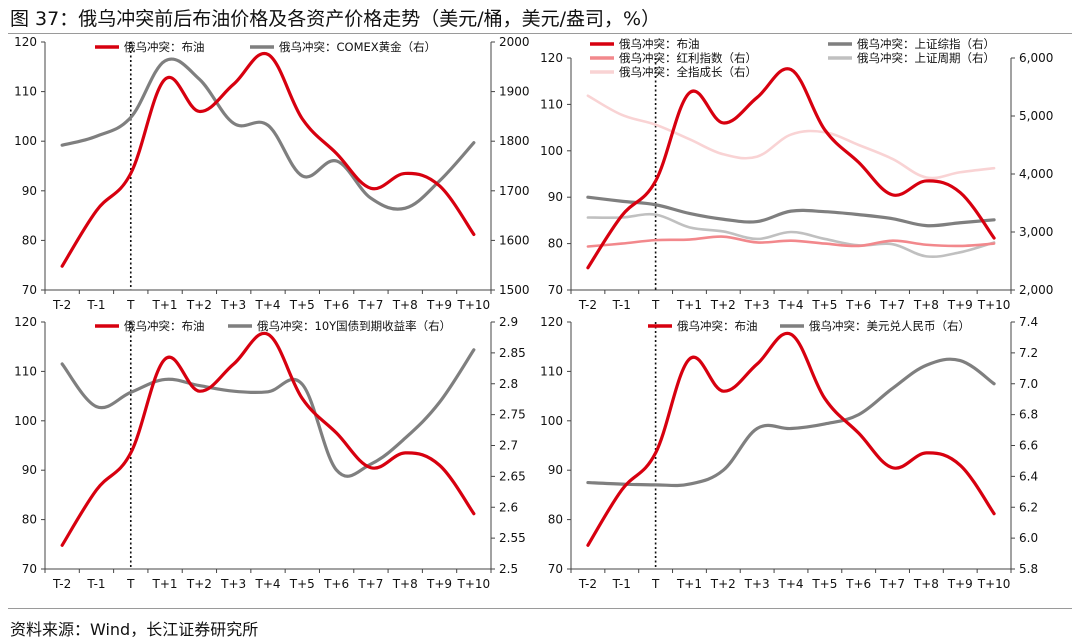  Describe the element at coordinates (1028, 384) in the screenshot. I see `right-tick-label: 7.0` at that location.